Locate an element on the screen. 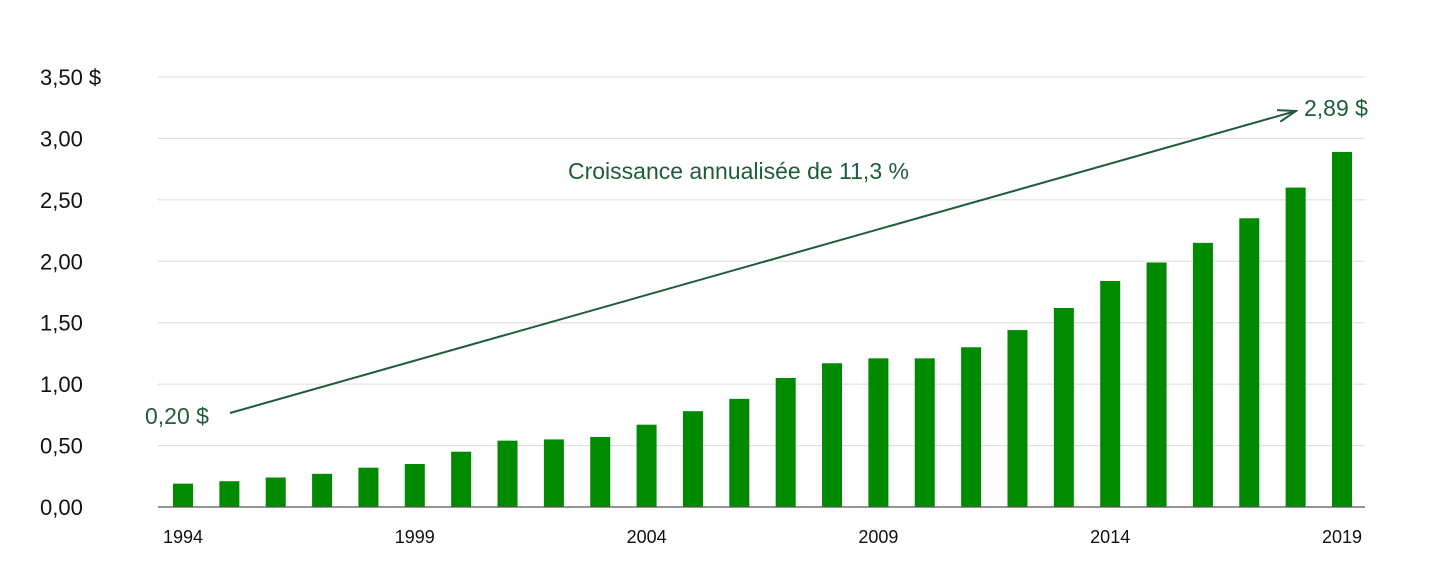 Image resolution: width=1438 pixels, height=585 pixels. bar-2018 is located at coordinates (1295, 347).